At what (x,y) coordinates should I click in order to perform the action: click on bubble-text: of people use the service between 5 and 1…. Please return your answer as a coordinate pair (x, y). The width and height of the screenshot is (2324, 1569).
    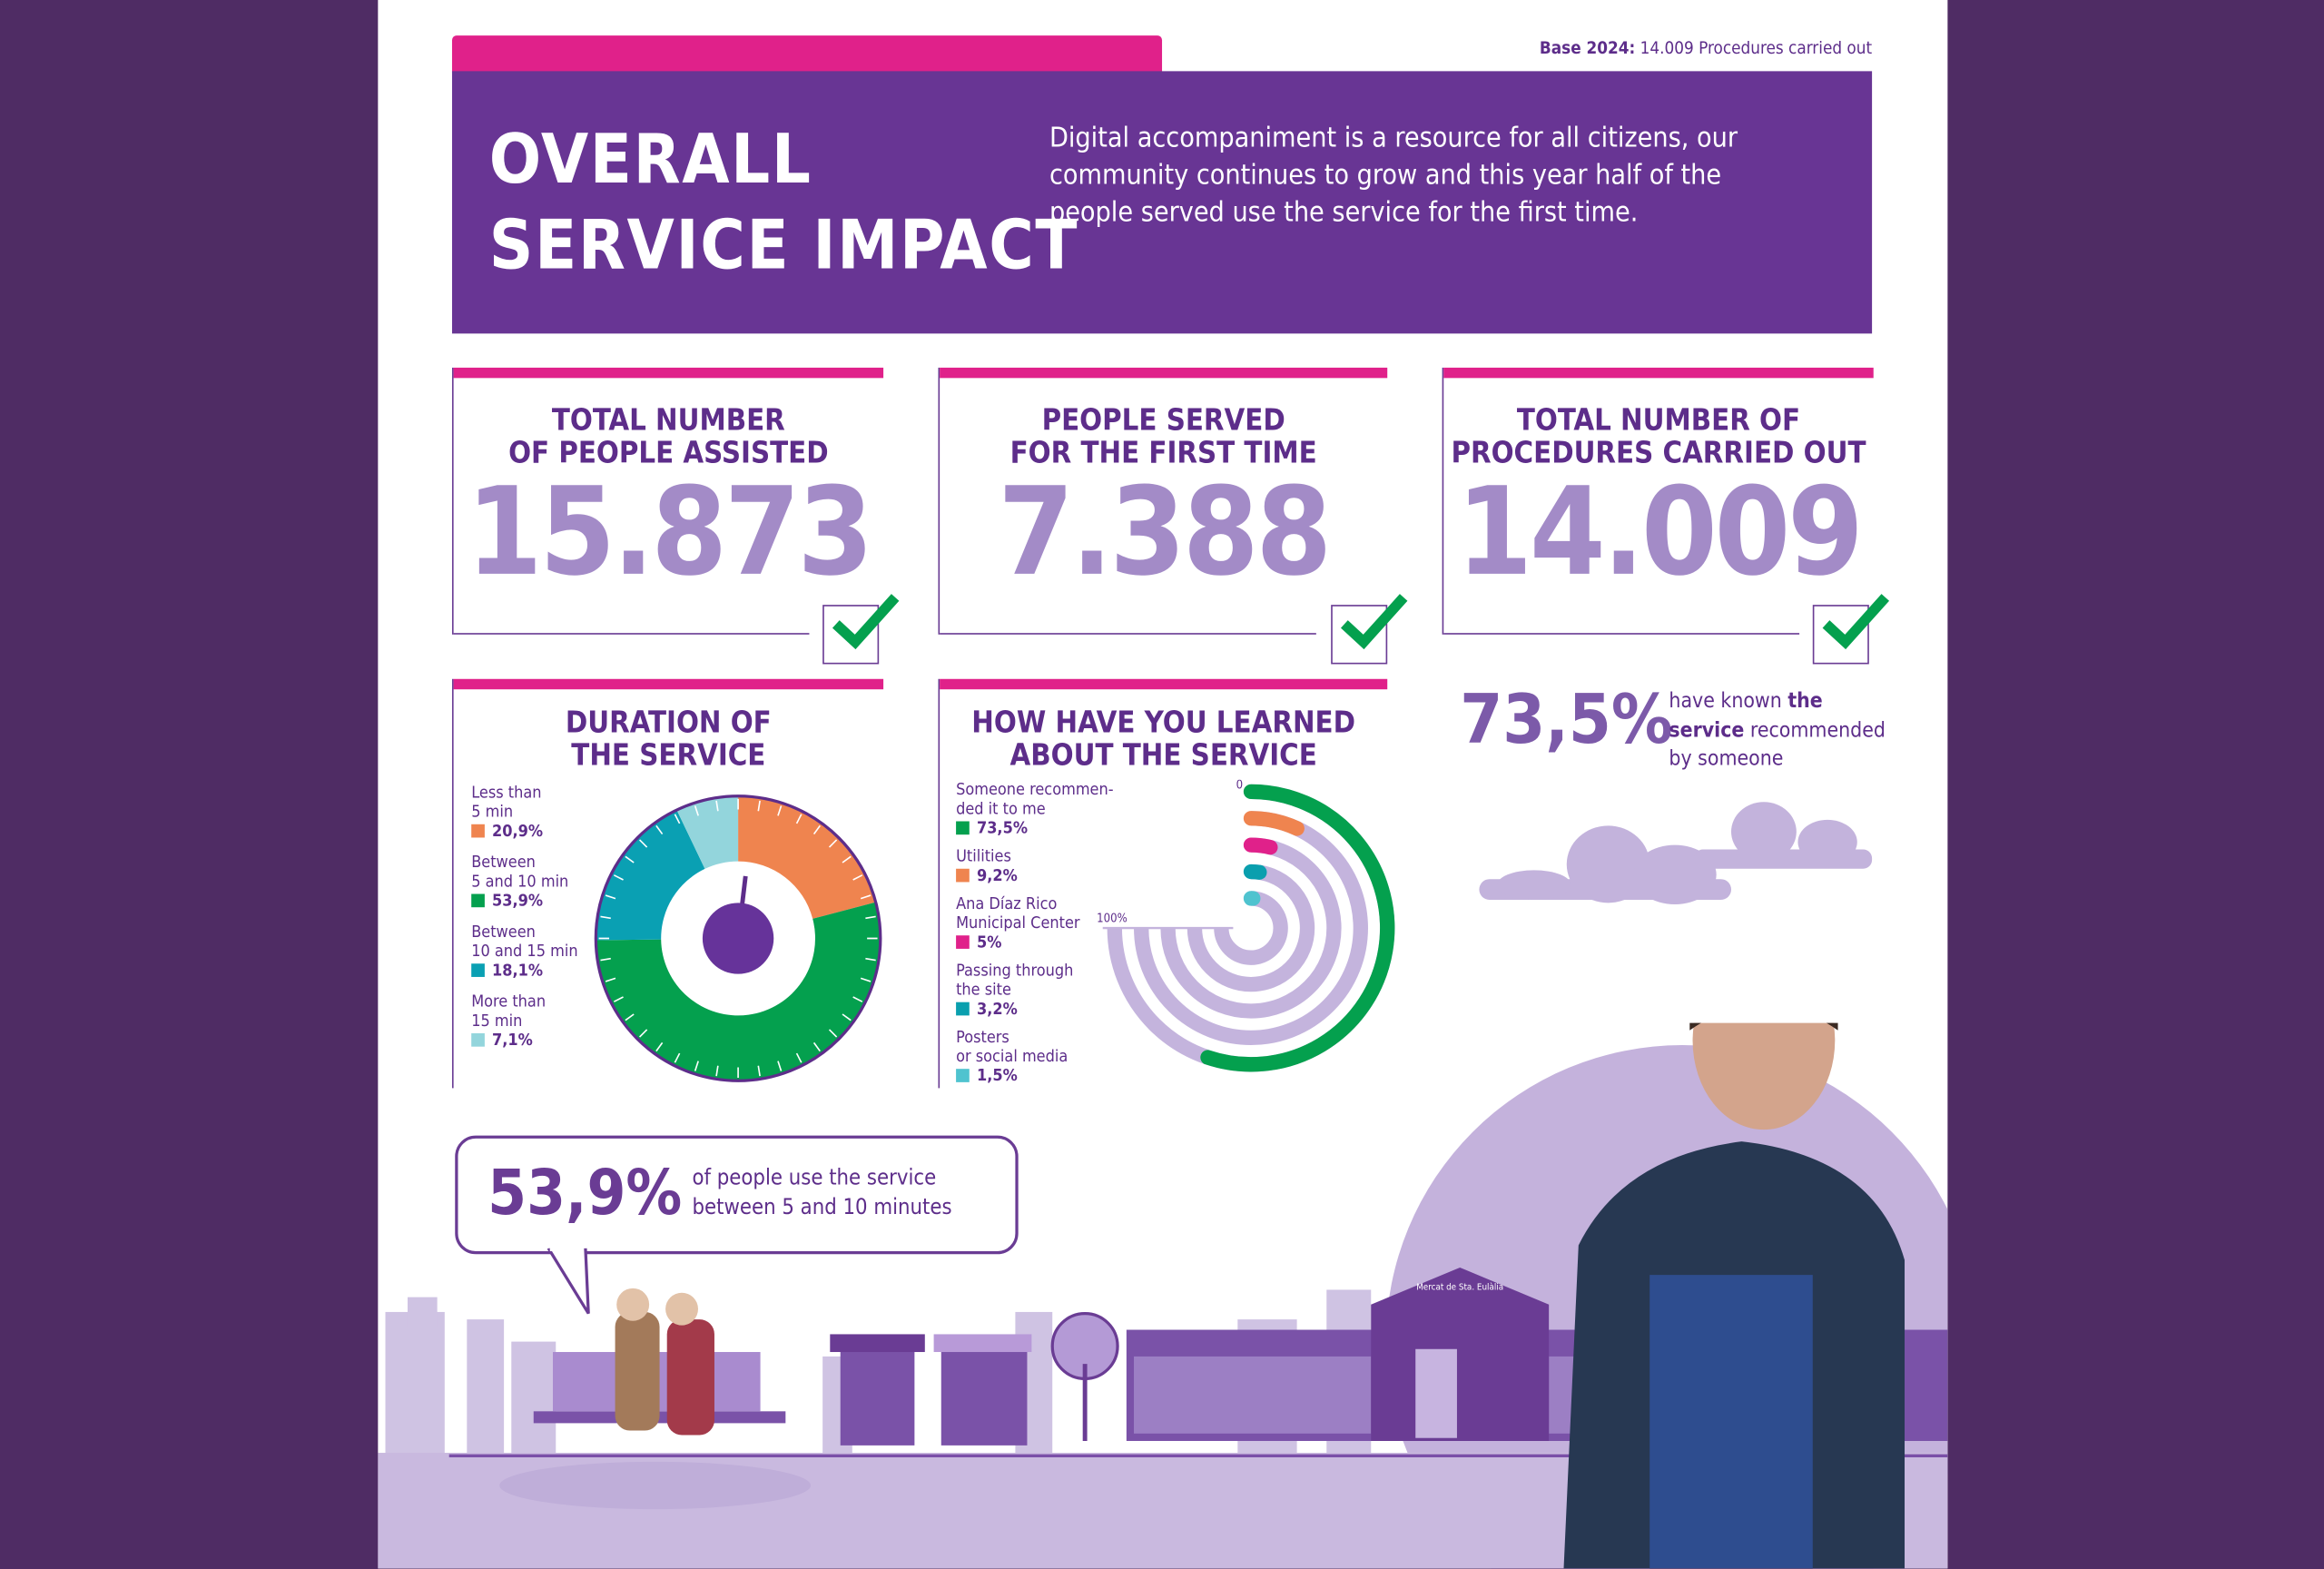
    Looking at the image, I should click on (822, 1192).